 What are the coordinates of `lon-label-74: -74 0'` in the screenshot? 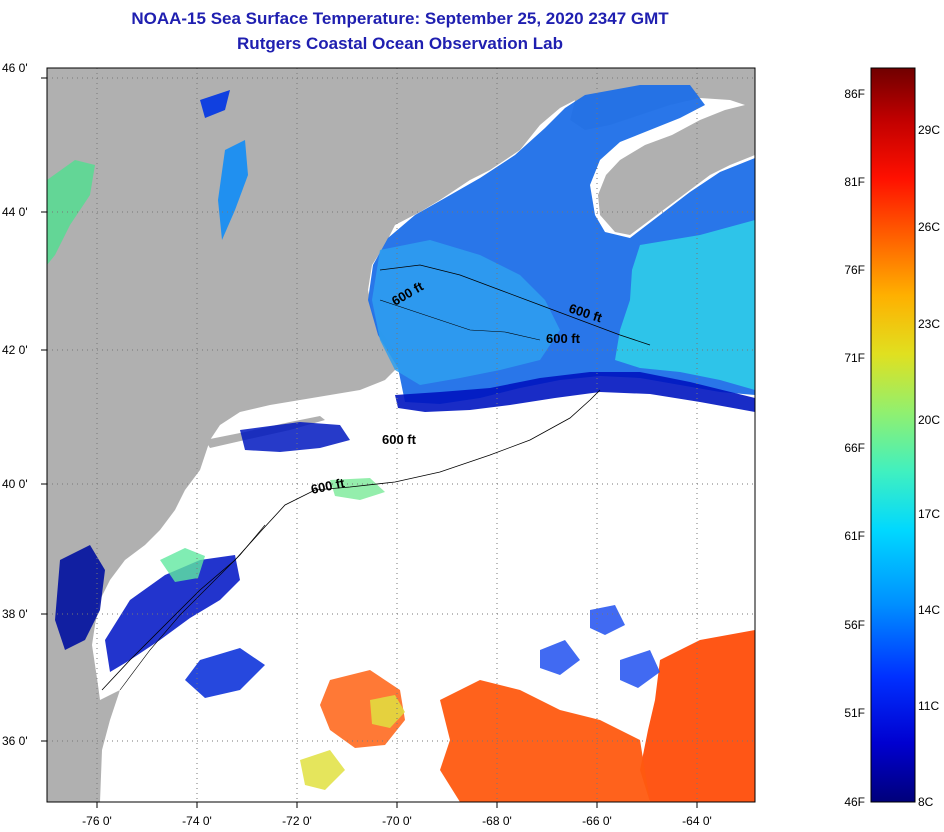 It's located at (197, 821).